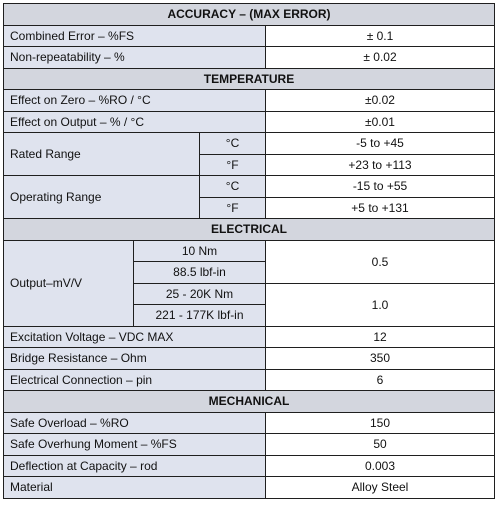 The image size is (497, 506). Describe the element at coordinates (134, 100) in the screenshot. I see `row-label-effect-zero: Effect on Zero – %RO / °C` at that location.